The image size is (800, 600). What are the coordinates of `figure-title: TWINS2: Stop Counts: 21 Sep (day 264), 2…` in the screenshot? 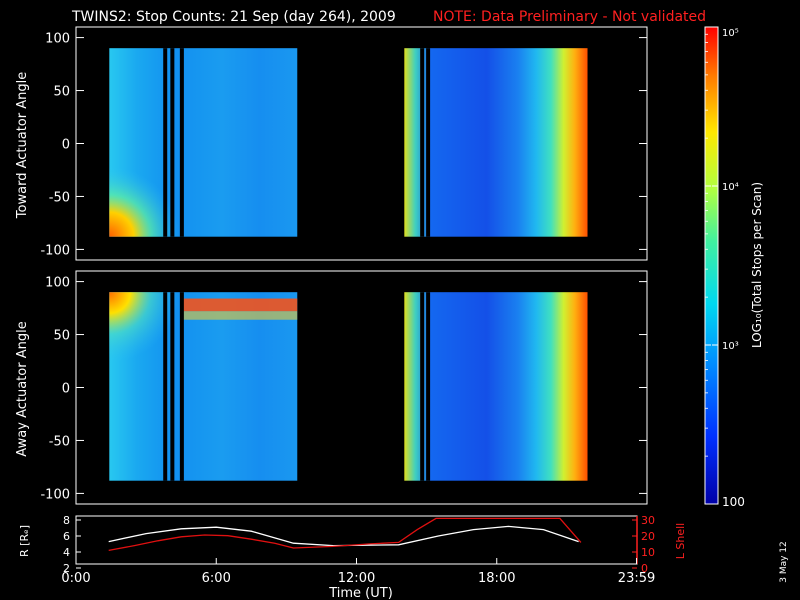 It's located at (233, 17).